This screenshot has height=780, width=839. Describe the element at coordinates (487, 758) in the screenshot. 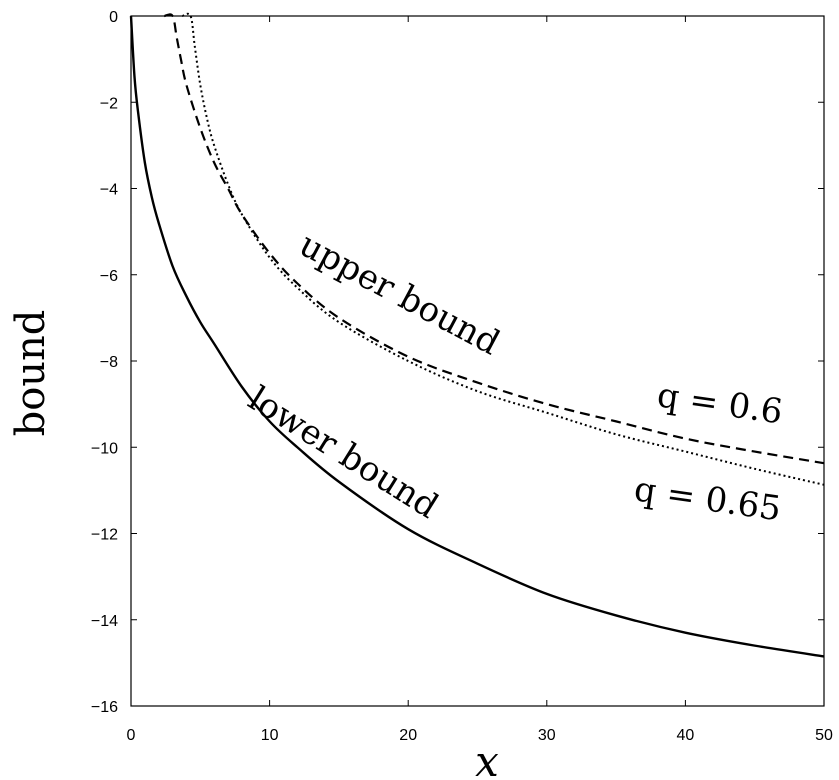

I see `x-axis-title: x` at that location.